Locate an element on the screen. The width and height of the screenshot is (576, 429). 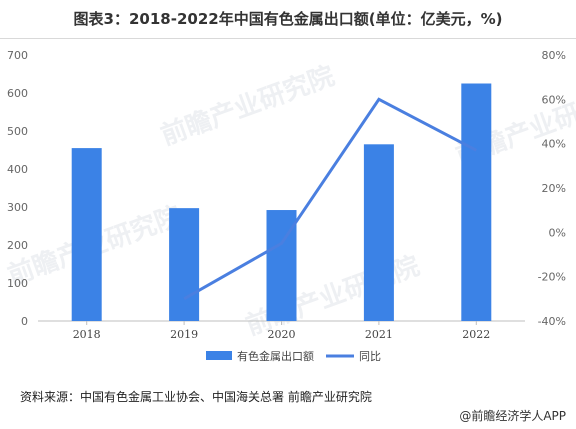
x-tick-label: 2022 is located at coordinates (476, 334).